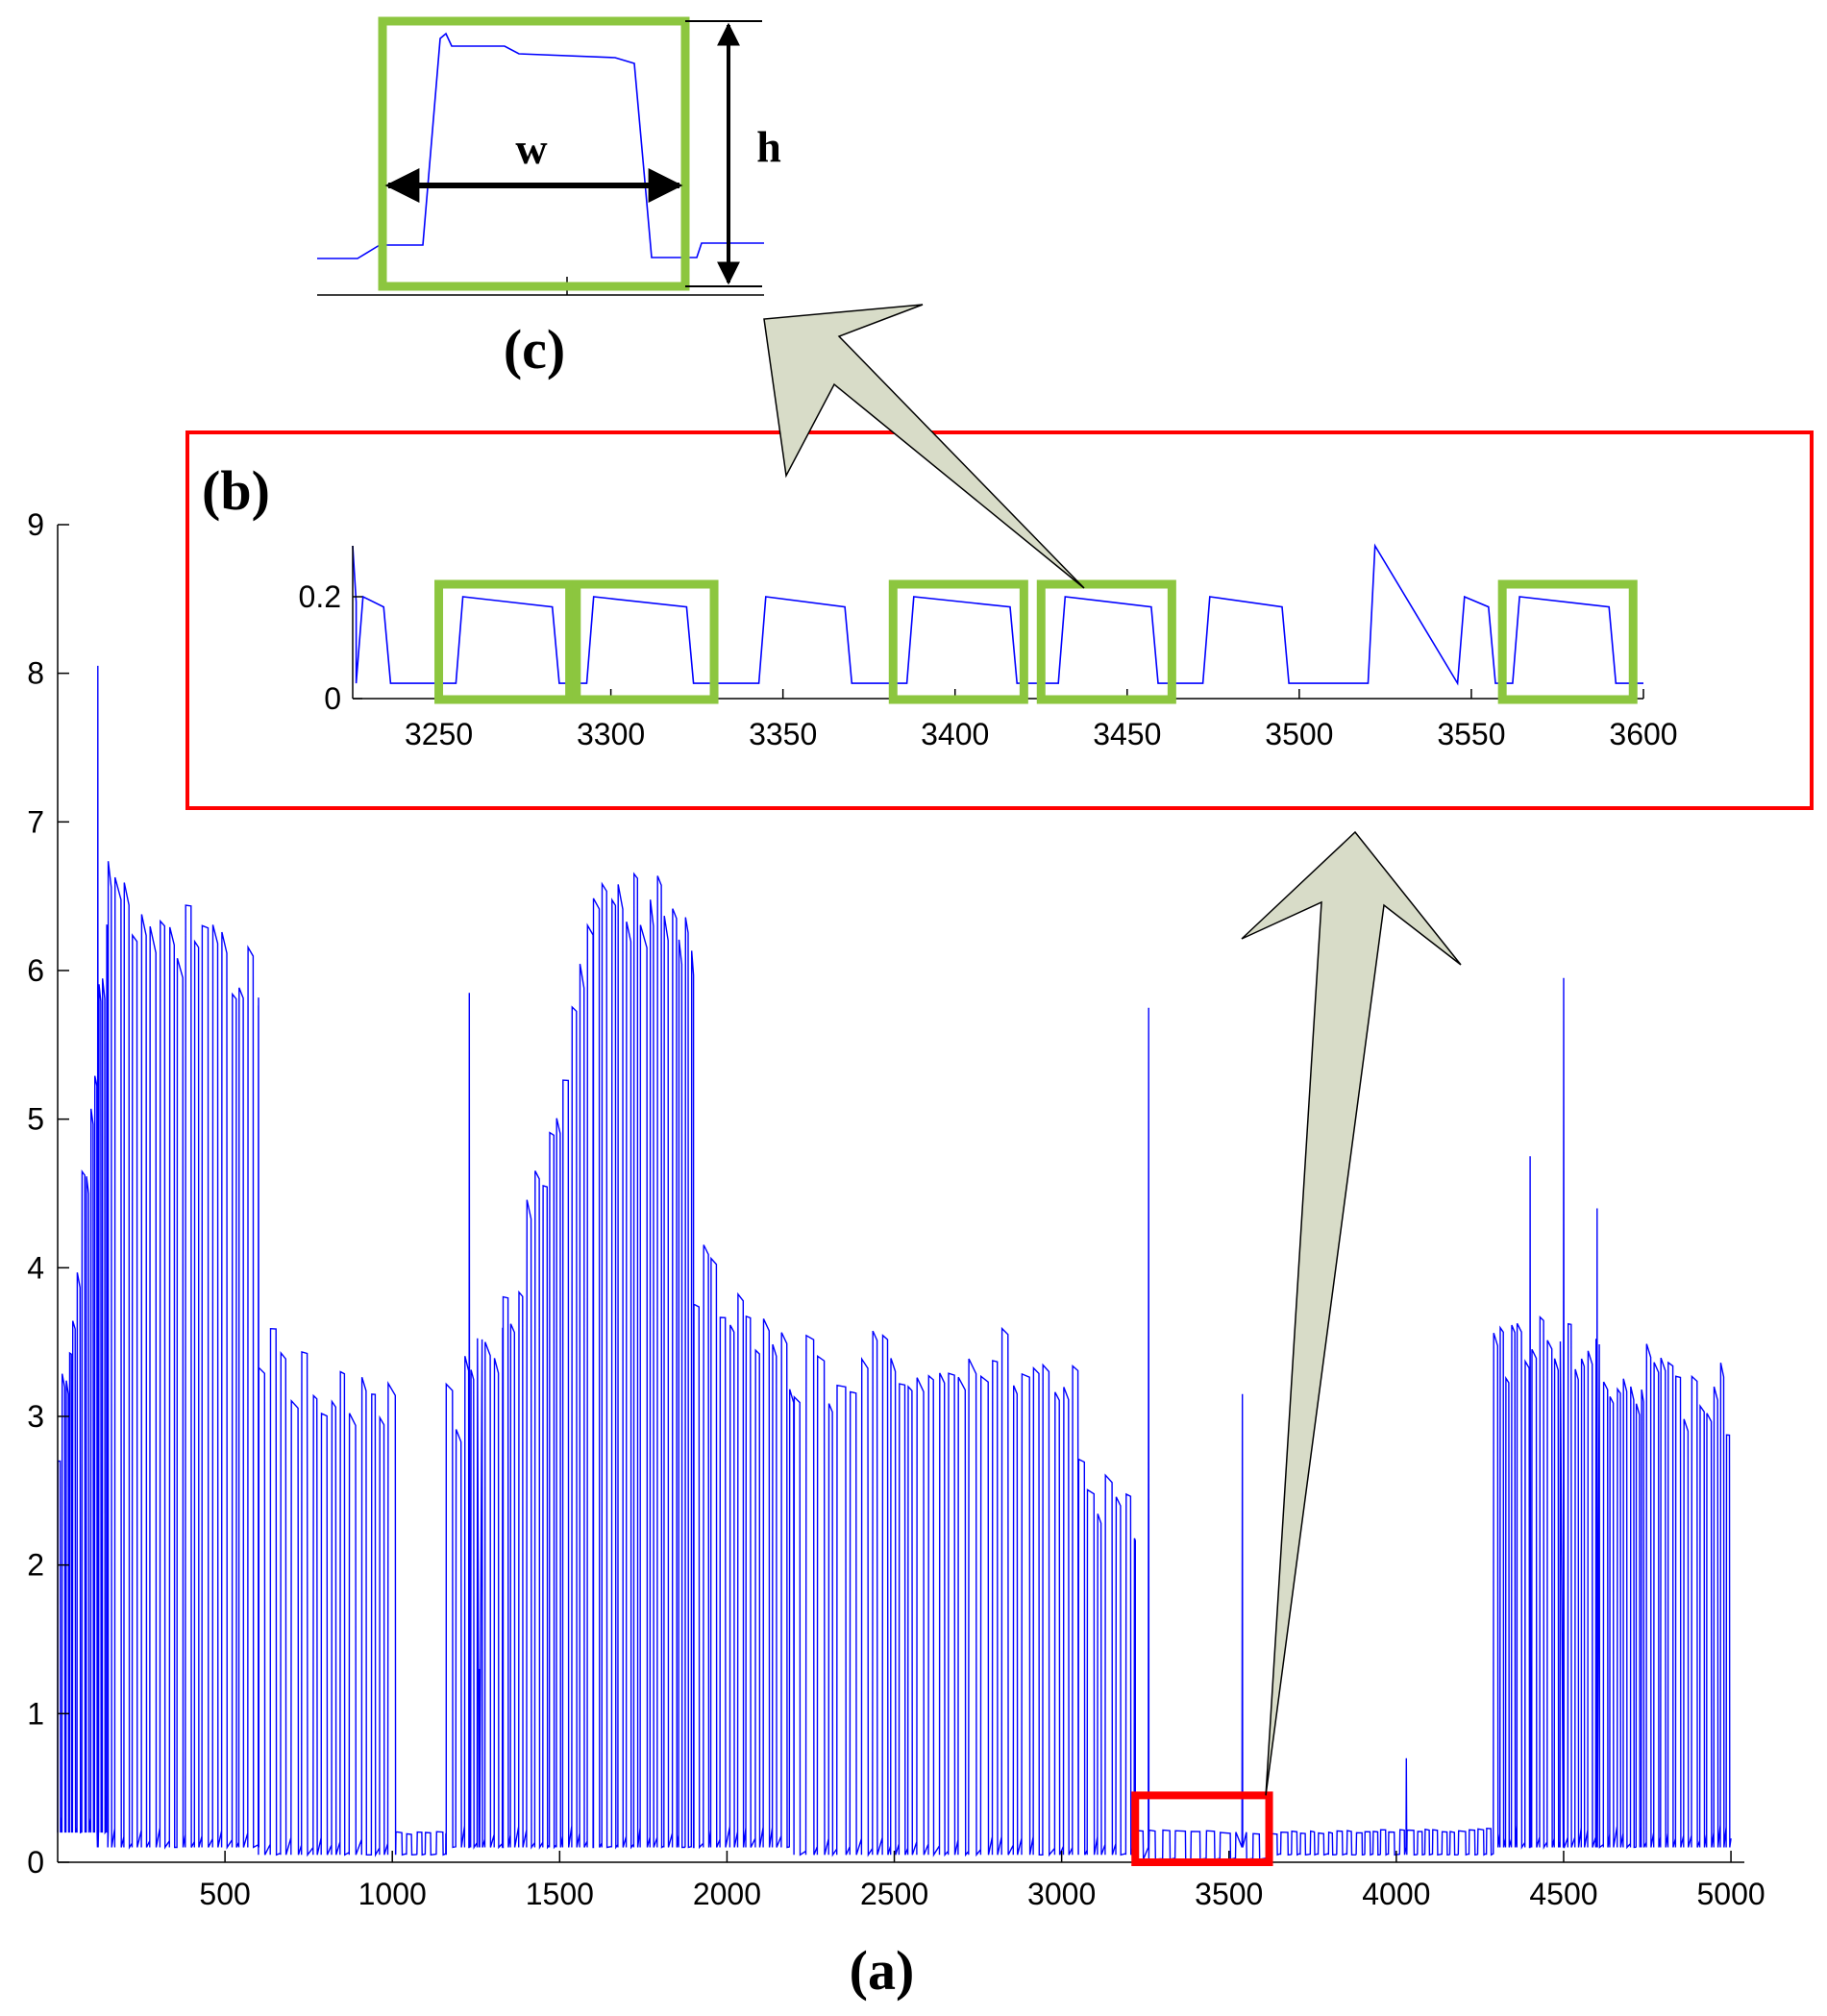  What do you see at coordinates (320, 596) in the screenshot?
I see `zoom-y-tick-label: 0.2` at bounding box center [320, 596].